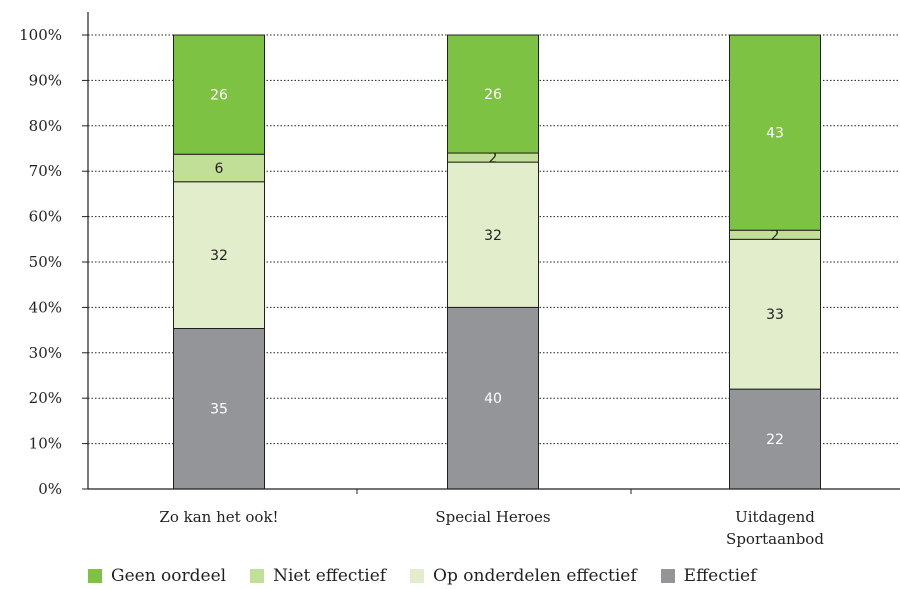 This screenshot has width=900, height=589. What do you see at coordinates (775, 539) in the screenshot?
I see `x-category-label: Sportaanbod` at bounding box center [775, 539].